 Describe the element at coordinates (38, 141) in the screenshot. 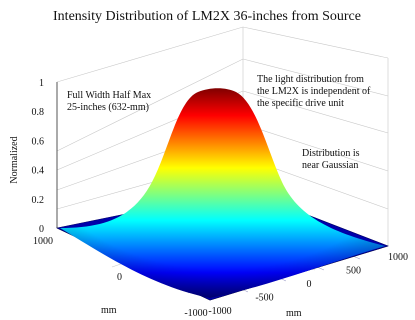

I see `z-tick-label: 0.6` at that location.